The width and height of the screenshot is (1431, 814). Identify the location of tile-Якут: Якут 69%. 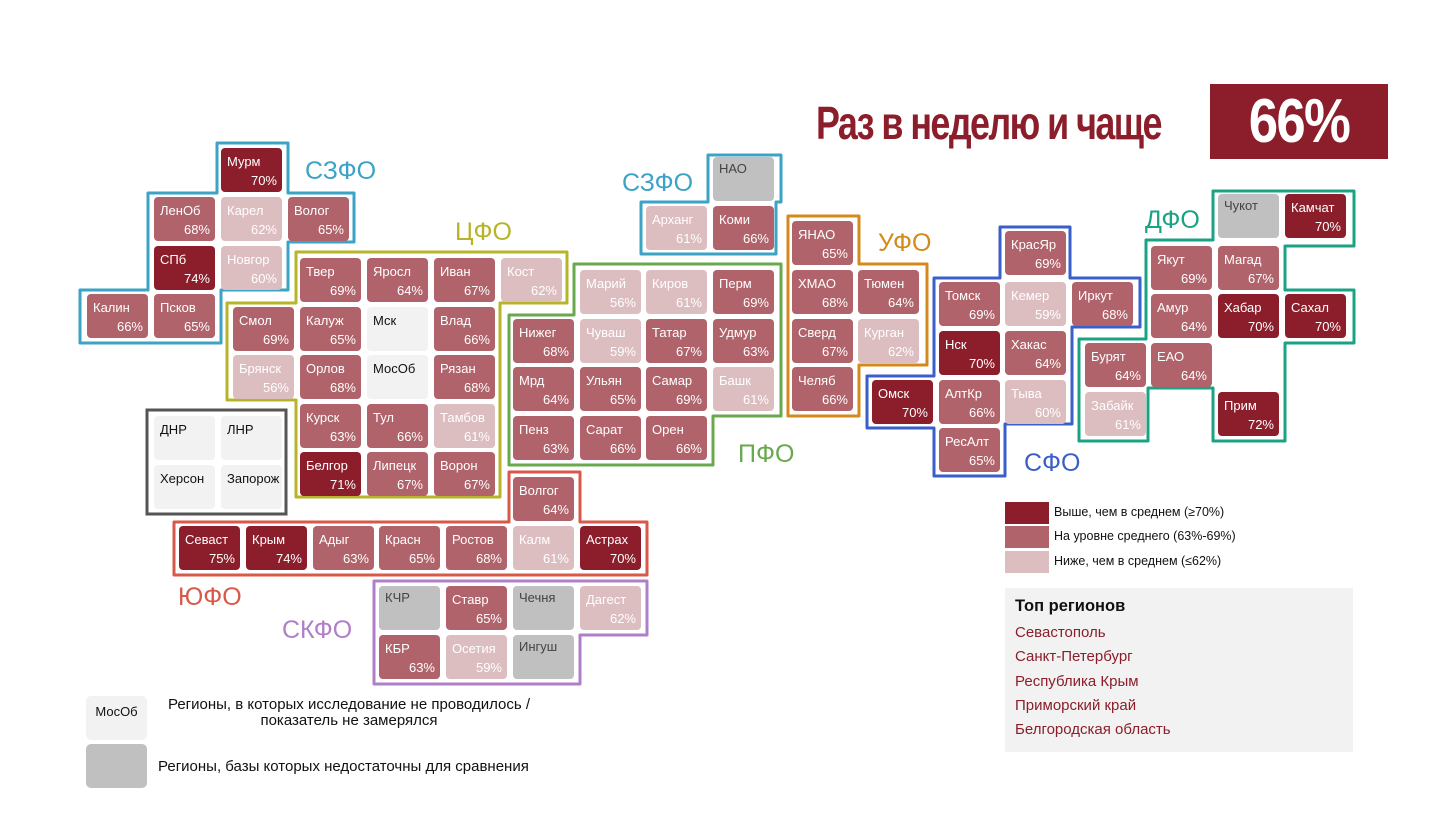
(1181, 268).